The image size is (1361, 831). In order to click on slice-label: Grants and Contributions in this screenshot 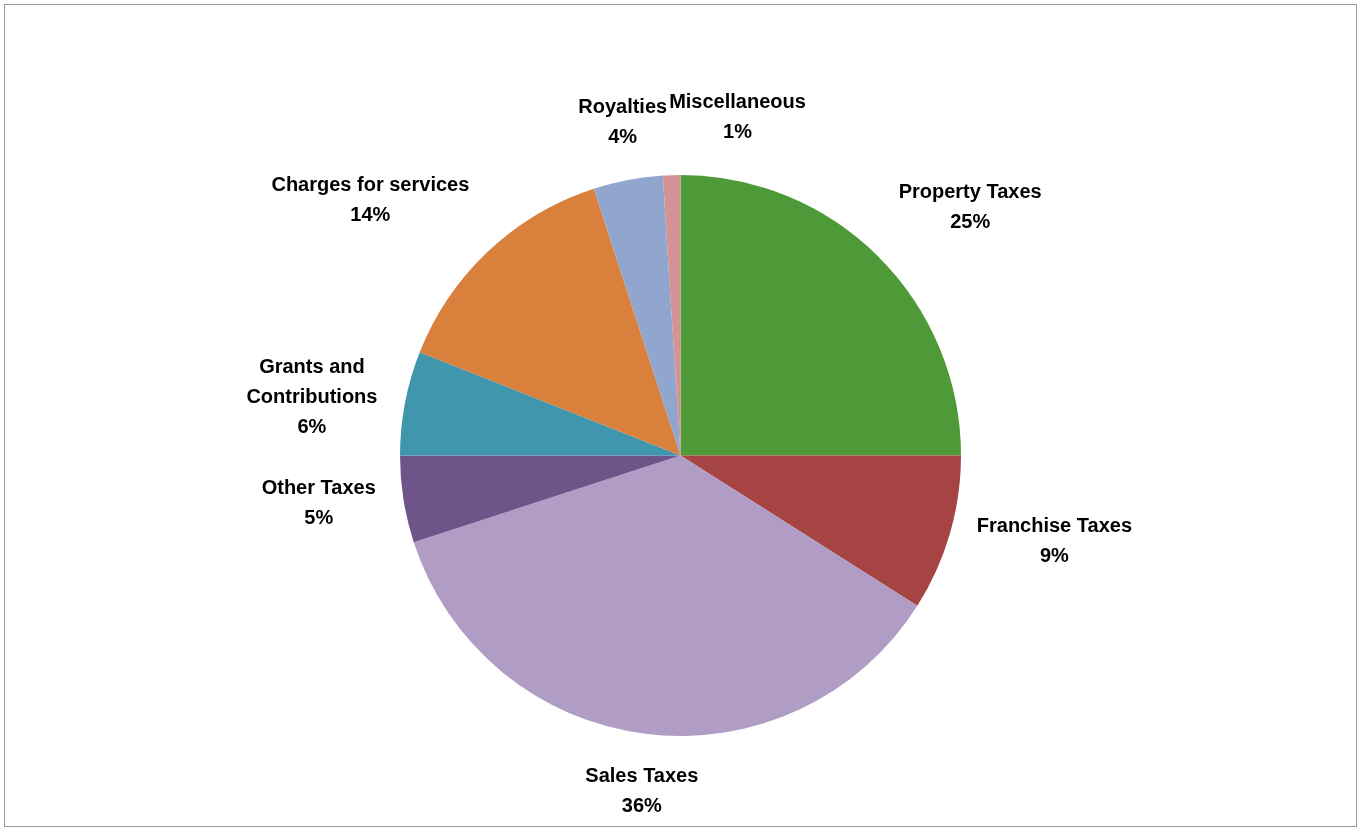, I will do `click(312, 381)`.